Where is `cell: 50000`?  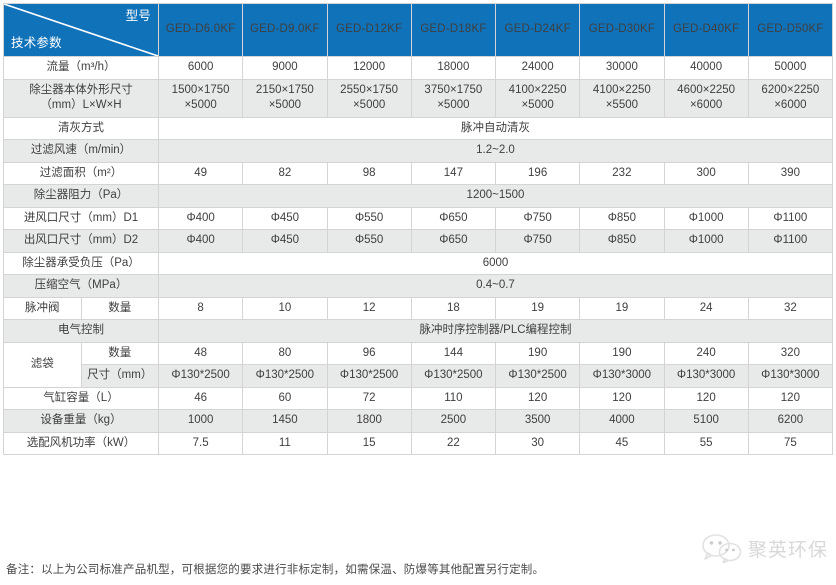
cell: 50000 is located at coordinates (790, 68).